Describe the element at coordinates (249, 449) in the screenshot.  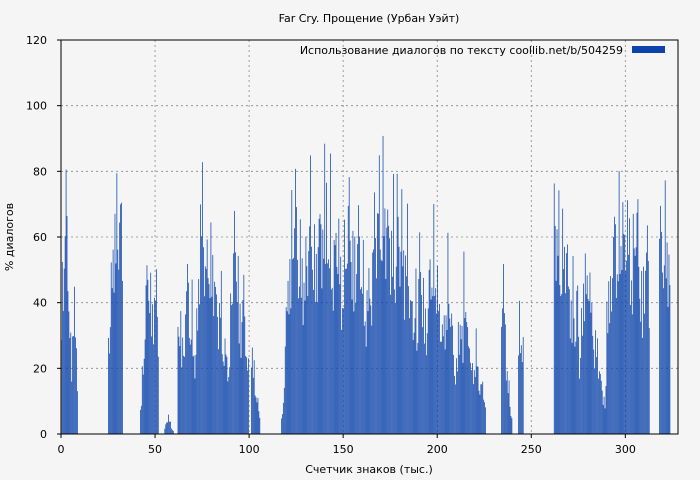
I see `x-tick-label: 100` at that location.